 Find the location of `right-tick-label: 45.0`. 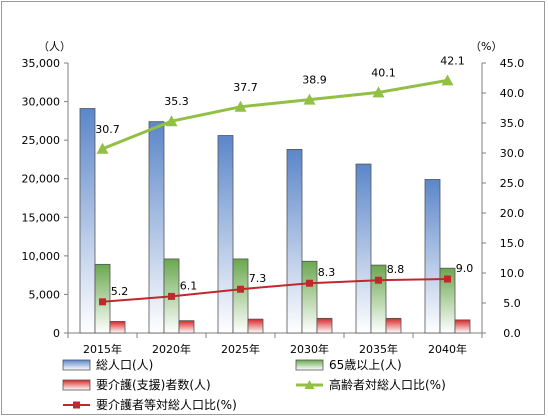

right-tick-label: 45.0 is located at coordinates (512, 63).